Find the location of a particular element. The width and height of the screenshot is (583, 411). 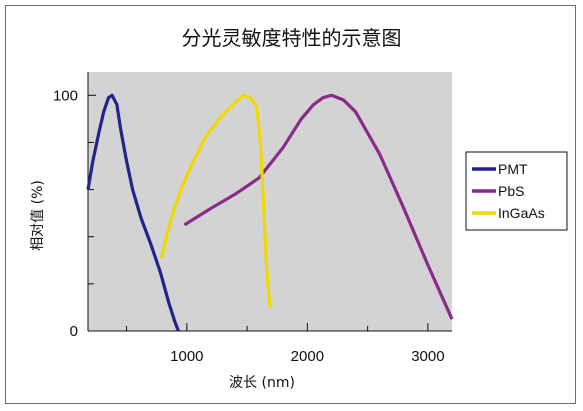

y-tick-label: 100 is located at coordinates (65, 95).